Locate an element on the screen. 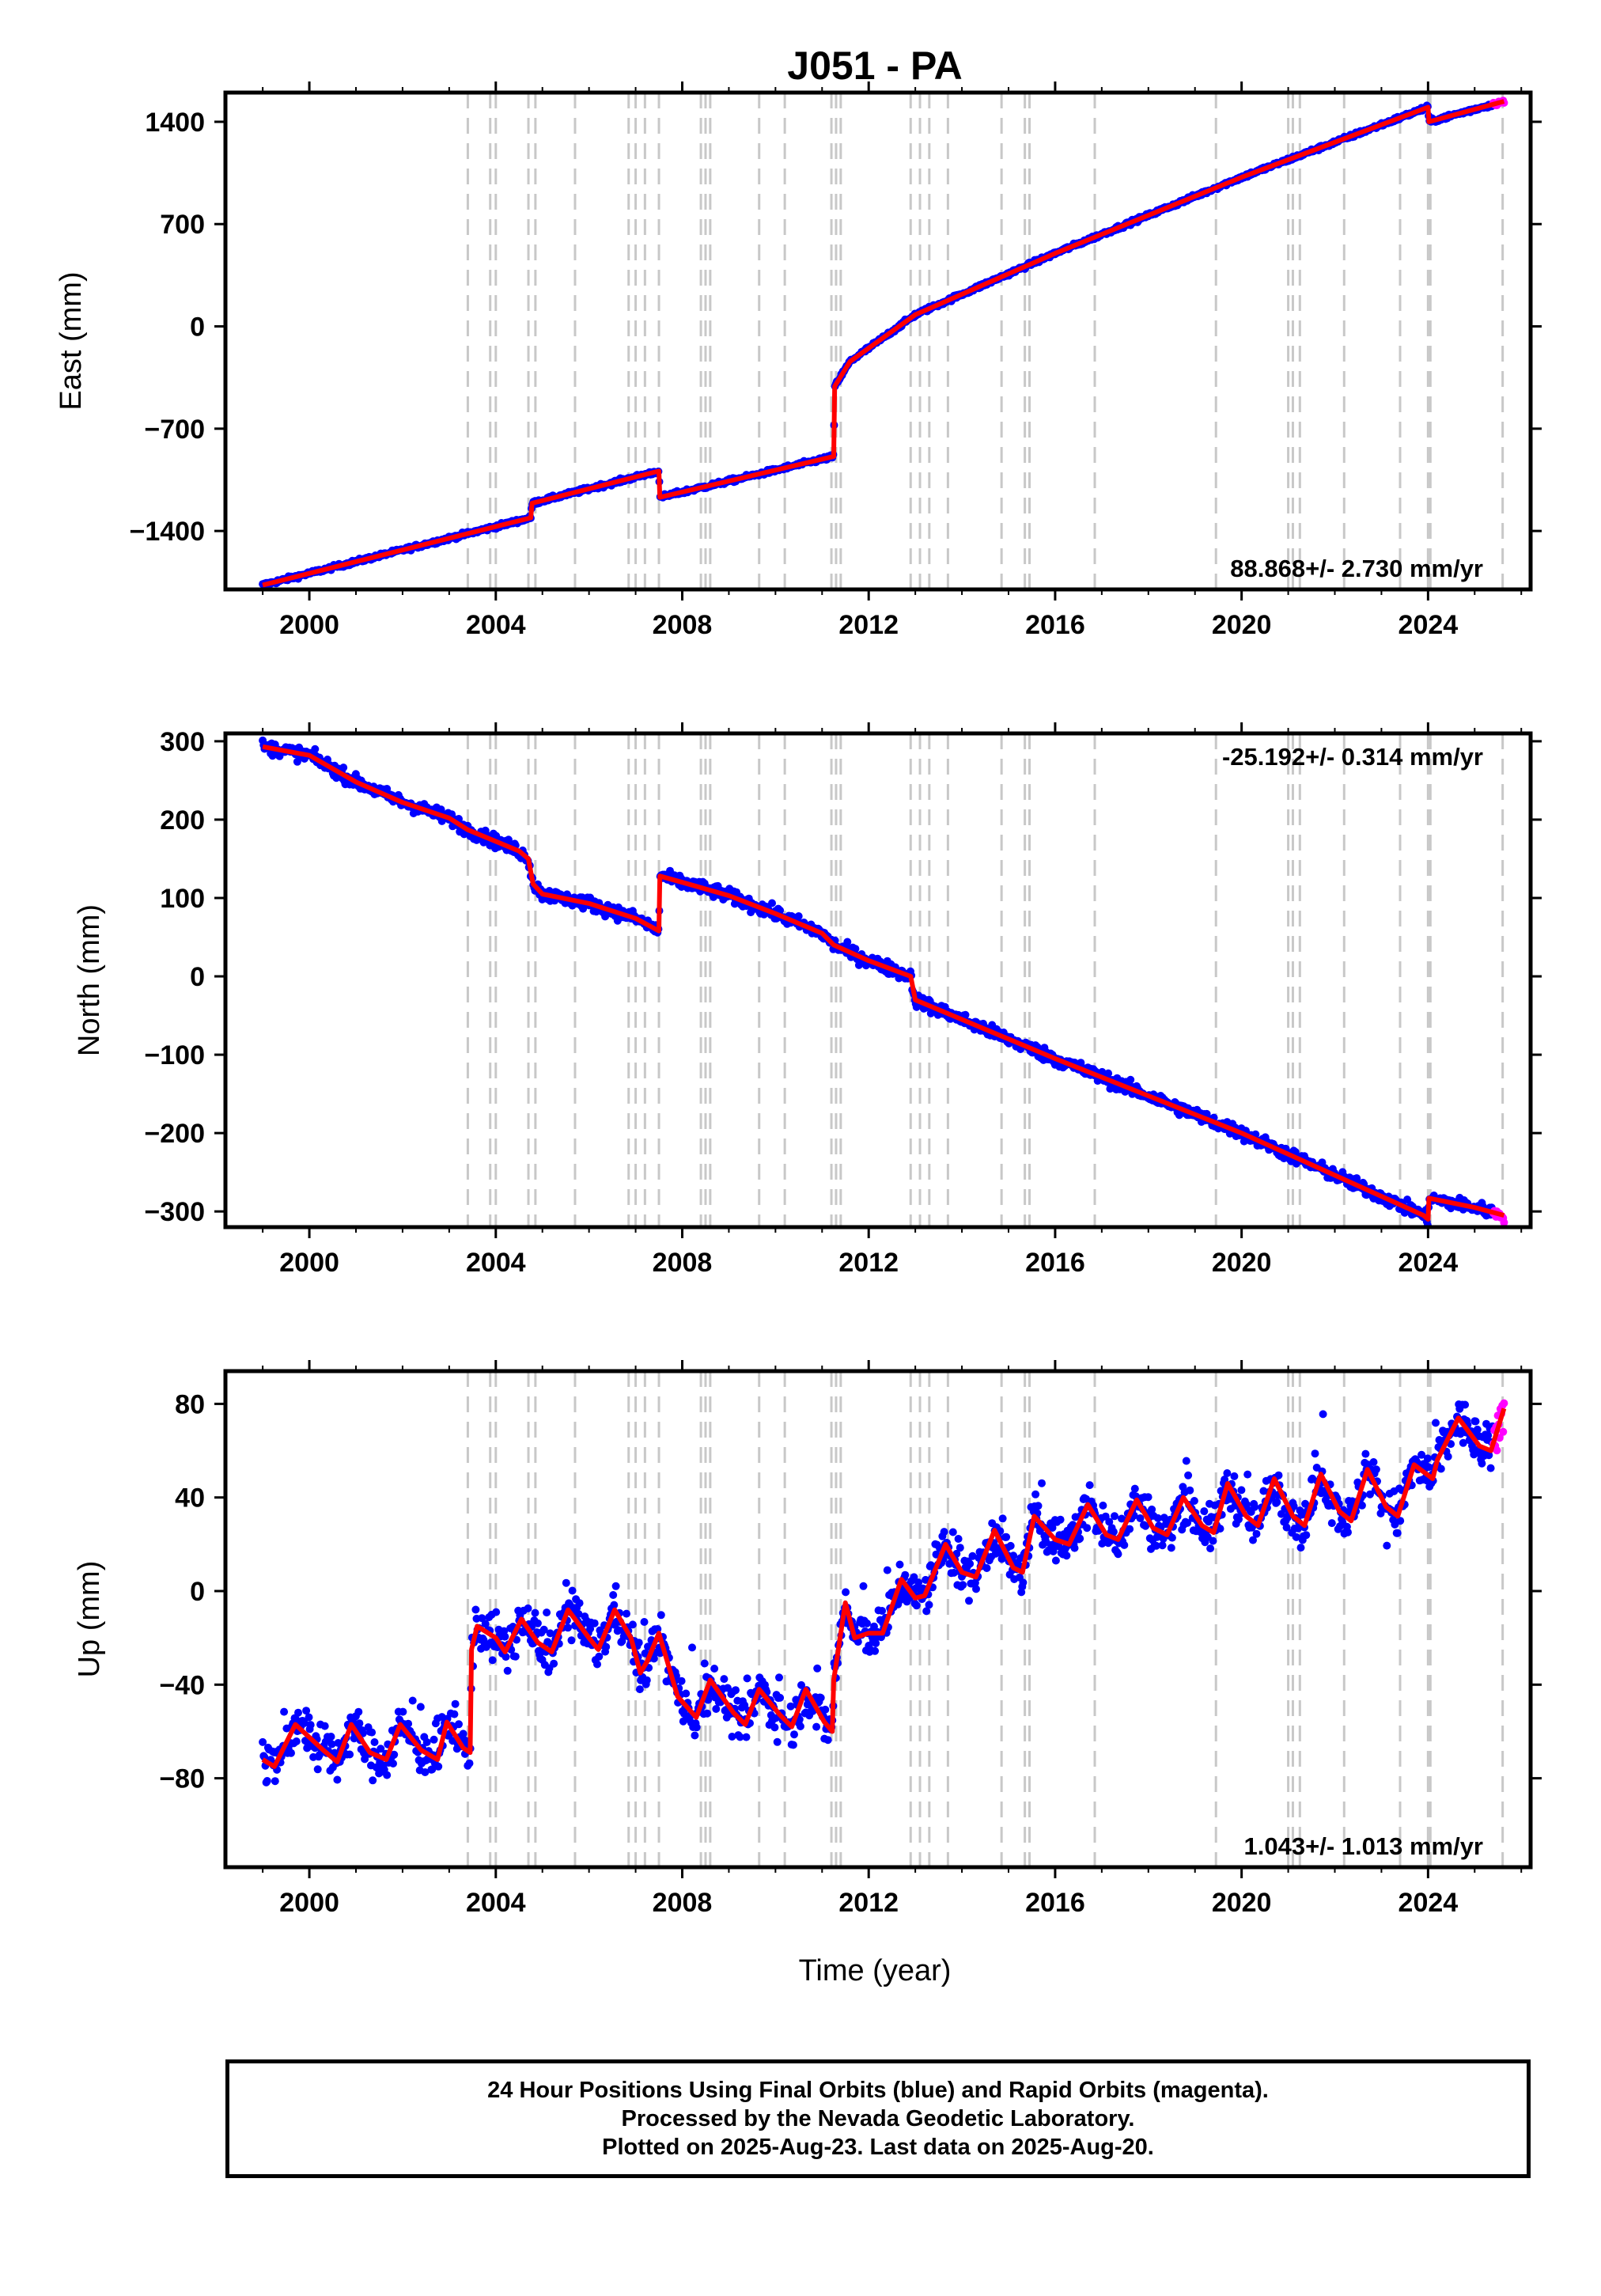 This screenshot has width=1601, height=2296. y-tick-label: 200 is located at coordinates (183, 820).